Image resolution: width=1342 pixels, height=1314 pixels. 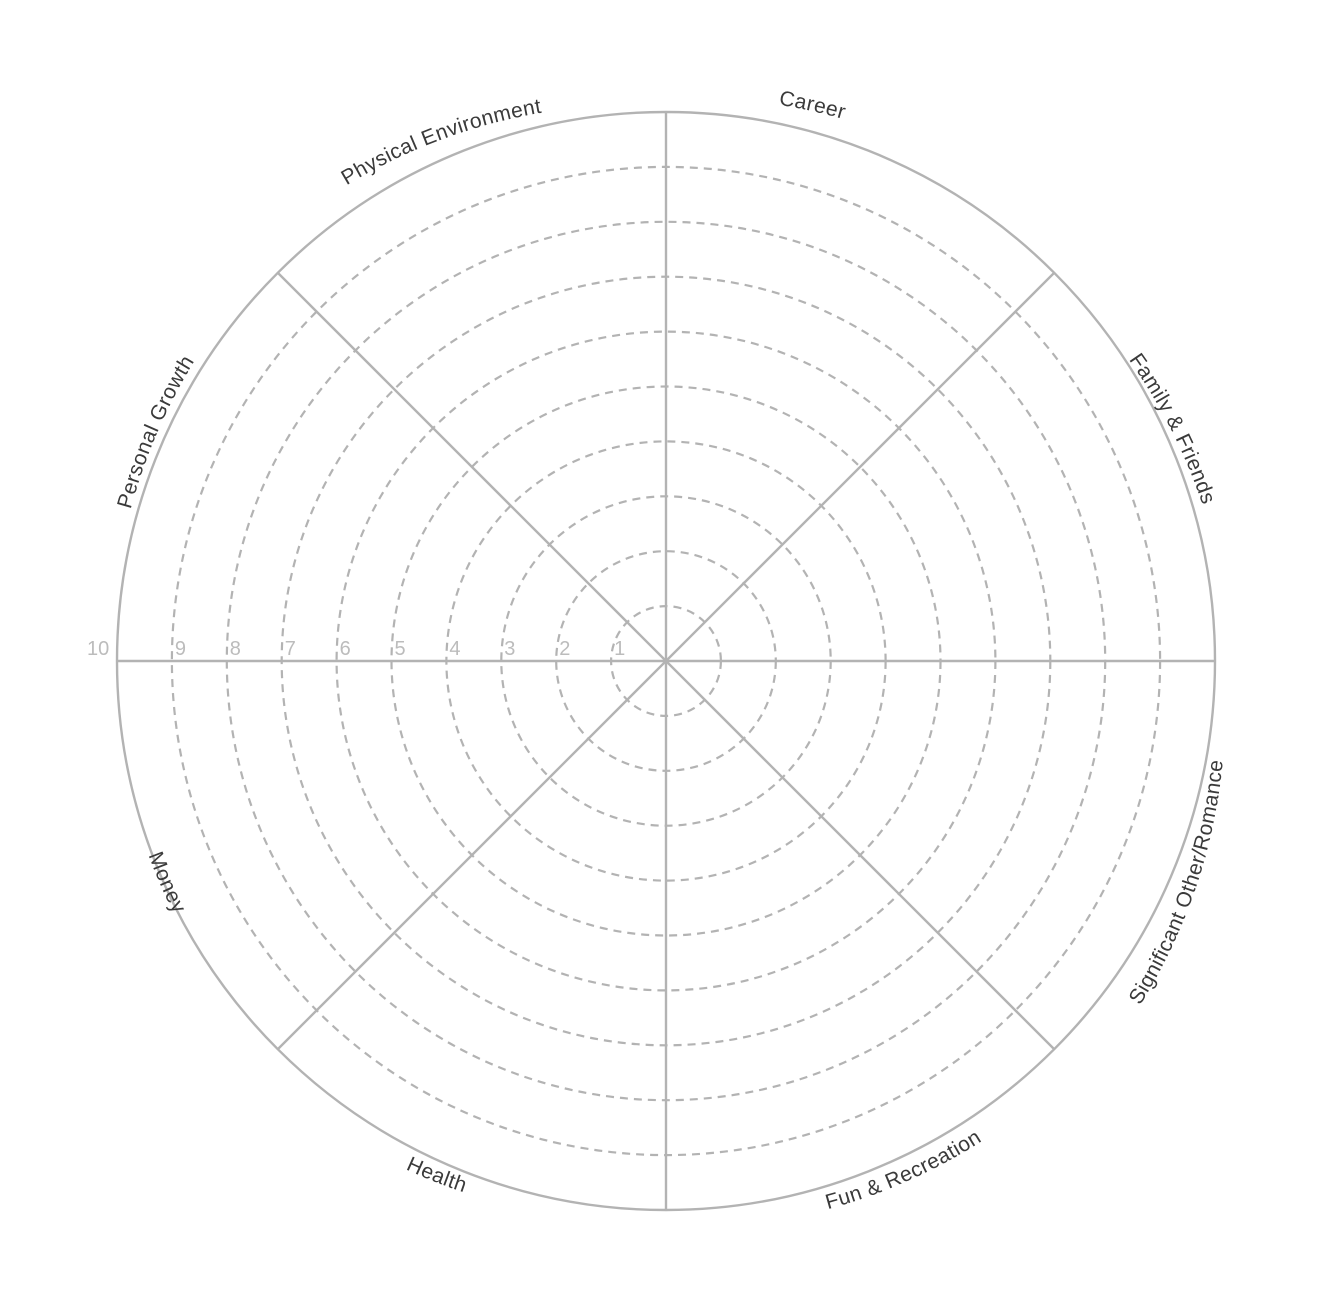 What do you see at coordinates (509, 649) in the screenshot?
I see `scale-label-3: 3` at bounding box center [509, 649].